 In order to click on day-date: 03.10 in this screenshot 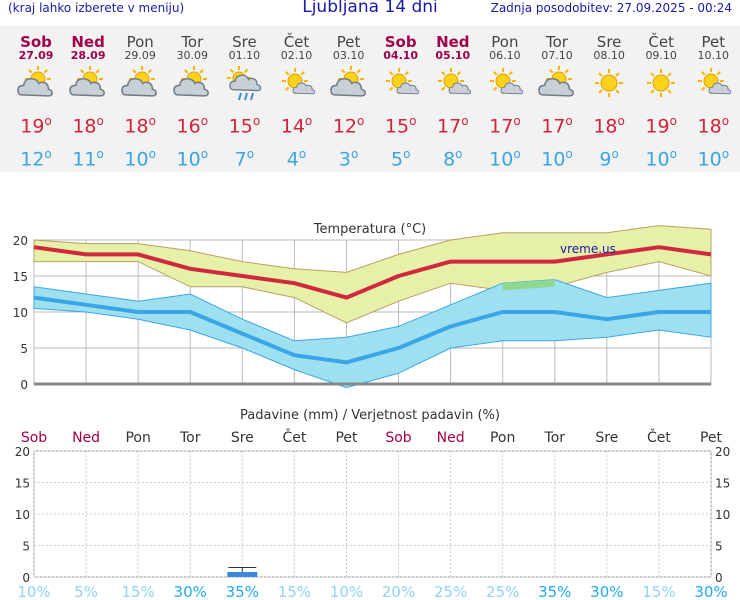, I will do `click(348, 55)`.